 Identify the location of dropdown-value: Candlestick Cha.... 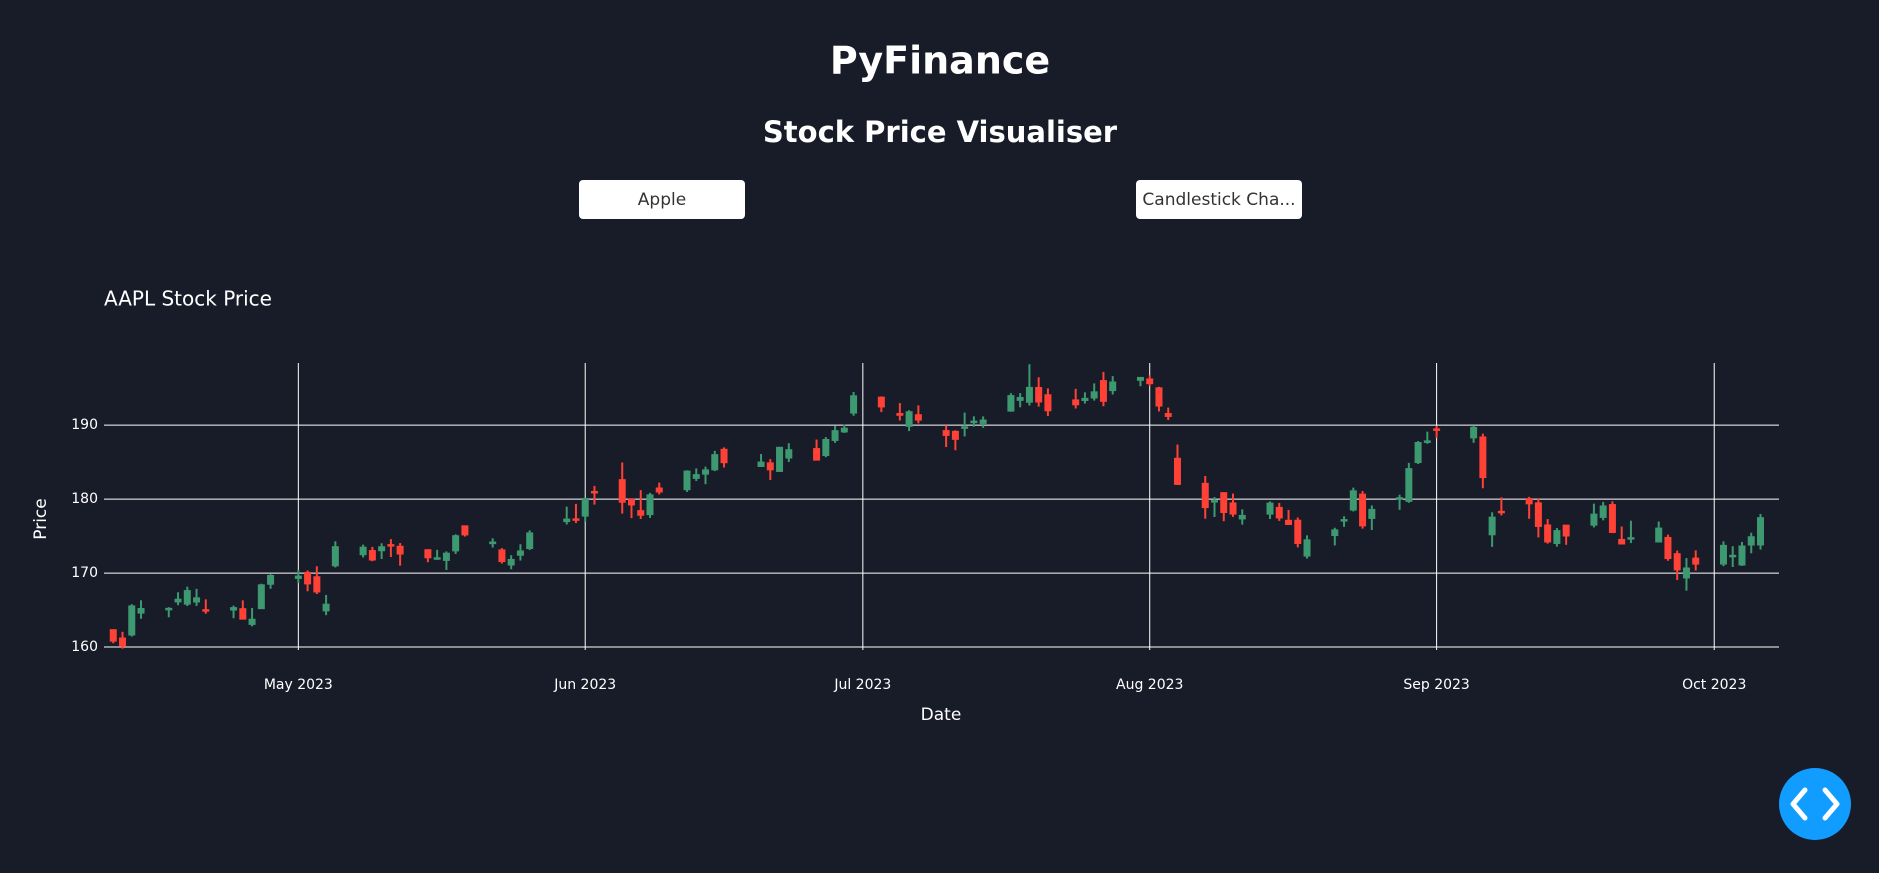
(1218, 200).